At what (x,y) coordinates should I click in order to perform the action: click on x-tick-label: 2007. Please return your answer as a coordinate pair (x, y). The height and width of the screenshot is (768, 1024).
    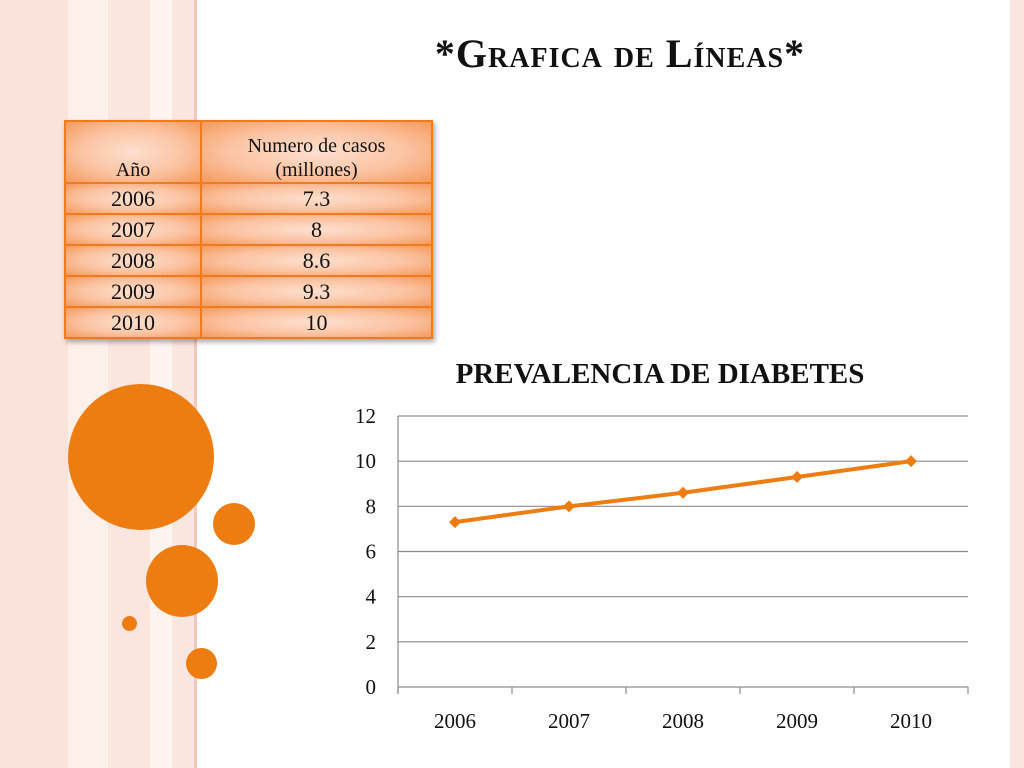
    Looking at the image, I should click on (569, 721).